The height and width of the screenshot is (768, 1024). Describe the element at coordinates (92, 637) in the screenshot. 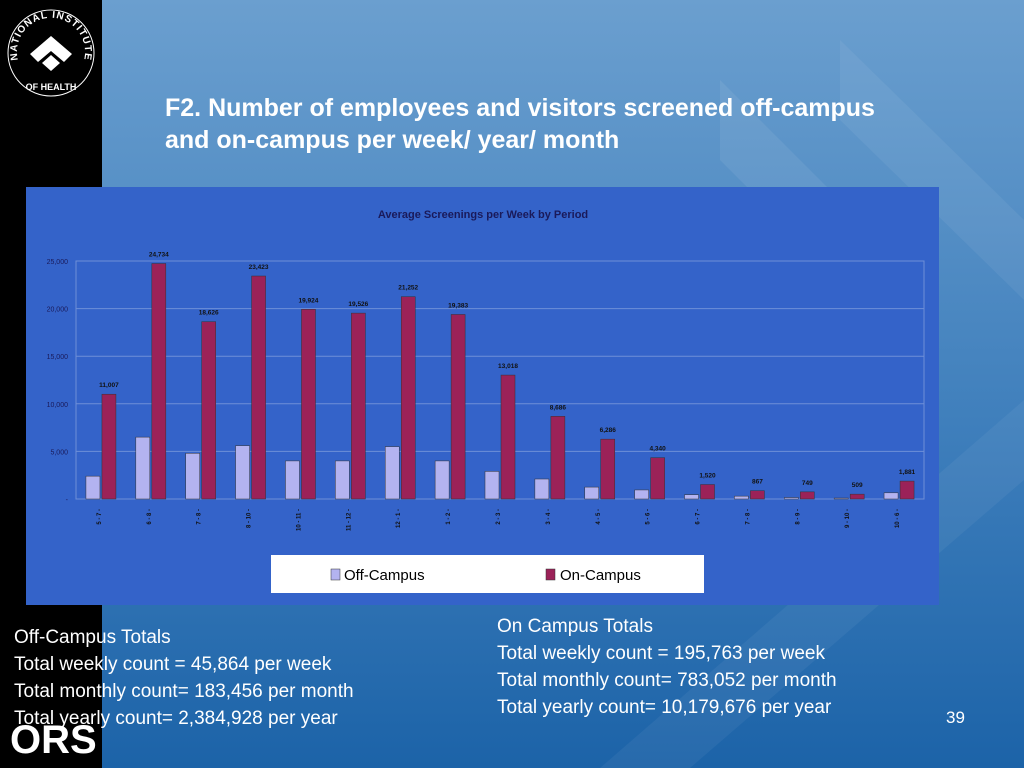

I see `off-campus-totals-heading: Off-Campus Totals` at that location.